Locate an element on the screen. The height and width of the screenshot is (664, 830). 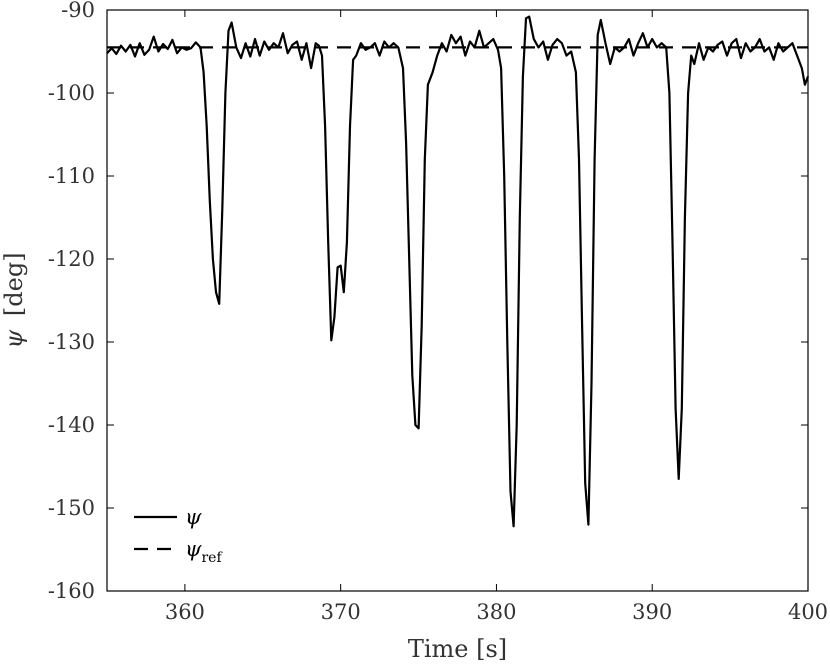
y-tick-label: -130 is located at coordinates (71, 342).